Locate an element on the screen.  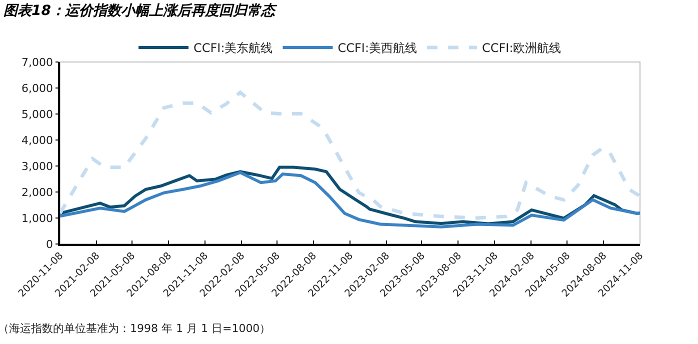
y-tick-label: 7,000 is located at coordinates (38, 62).